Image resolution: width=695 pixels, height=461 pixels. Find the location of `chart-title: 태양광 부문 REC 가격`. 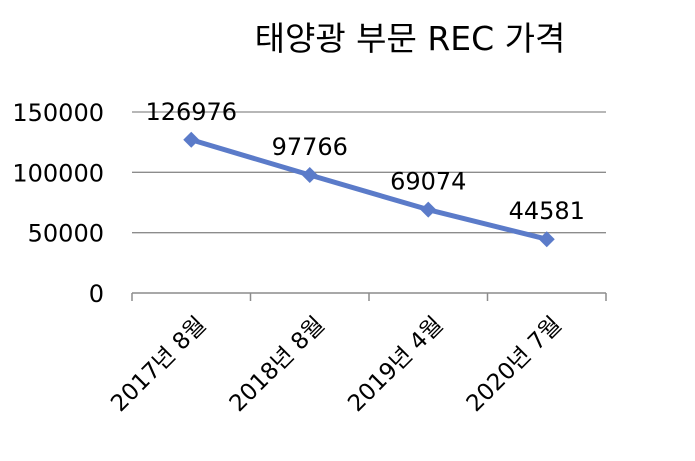

chart-title: 태양광 부문 REC 가격 is located at coordinates (410, 38).